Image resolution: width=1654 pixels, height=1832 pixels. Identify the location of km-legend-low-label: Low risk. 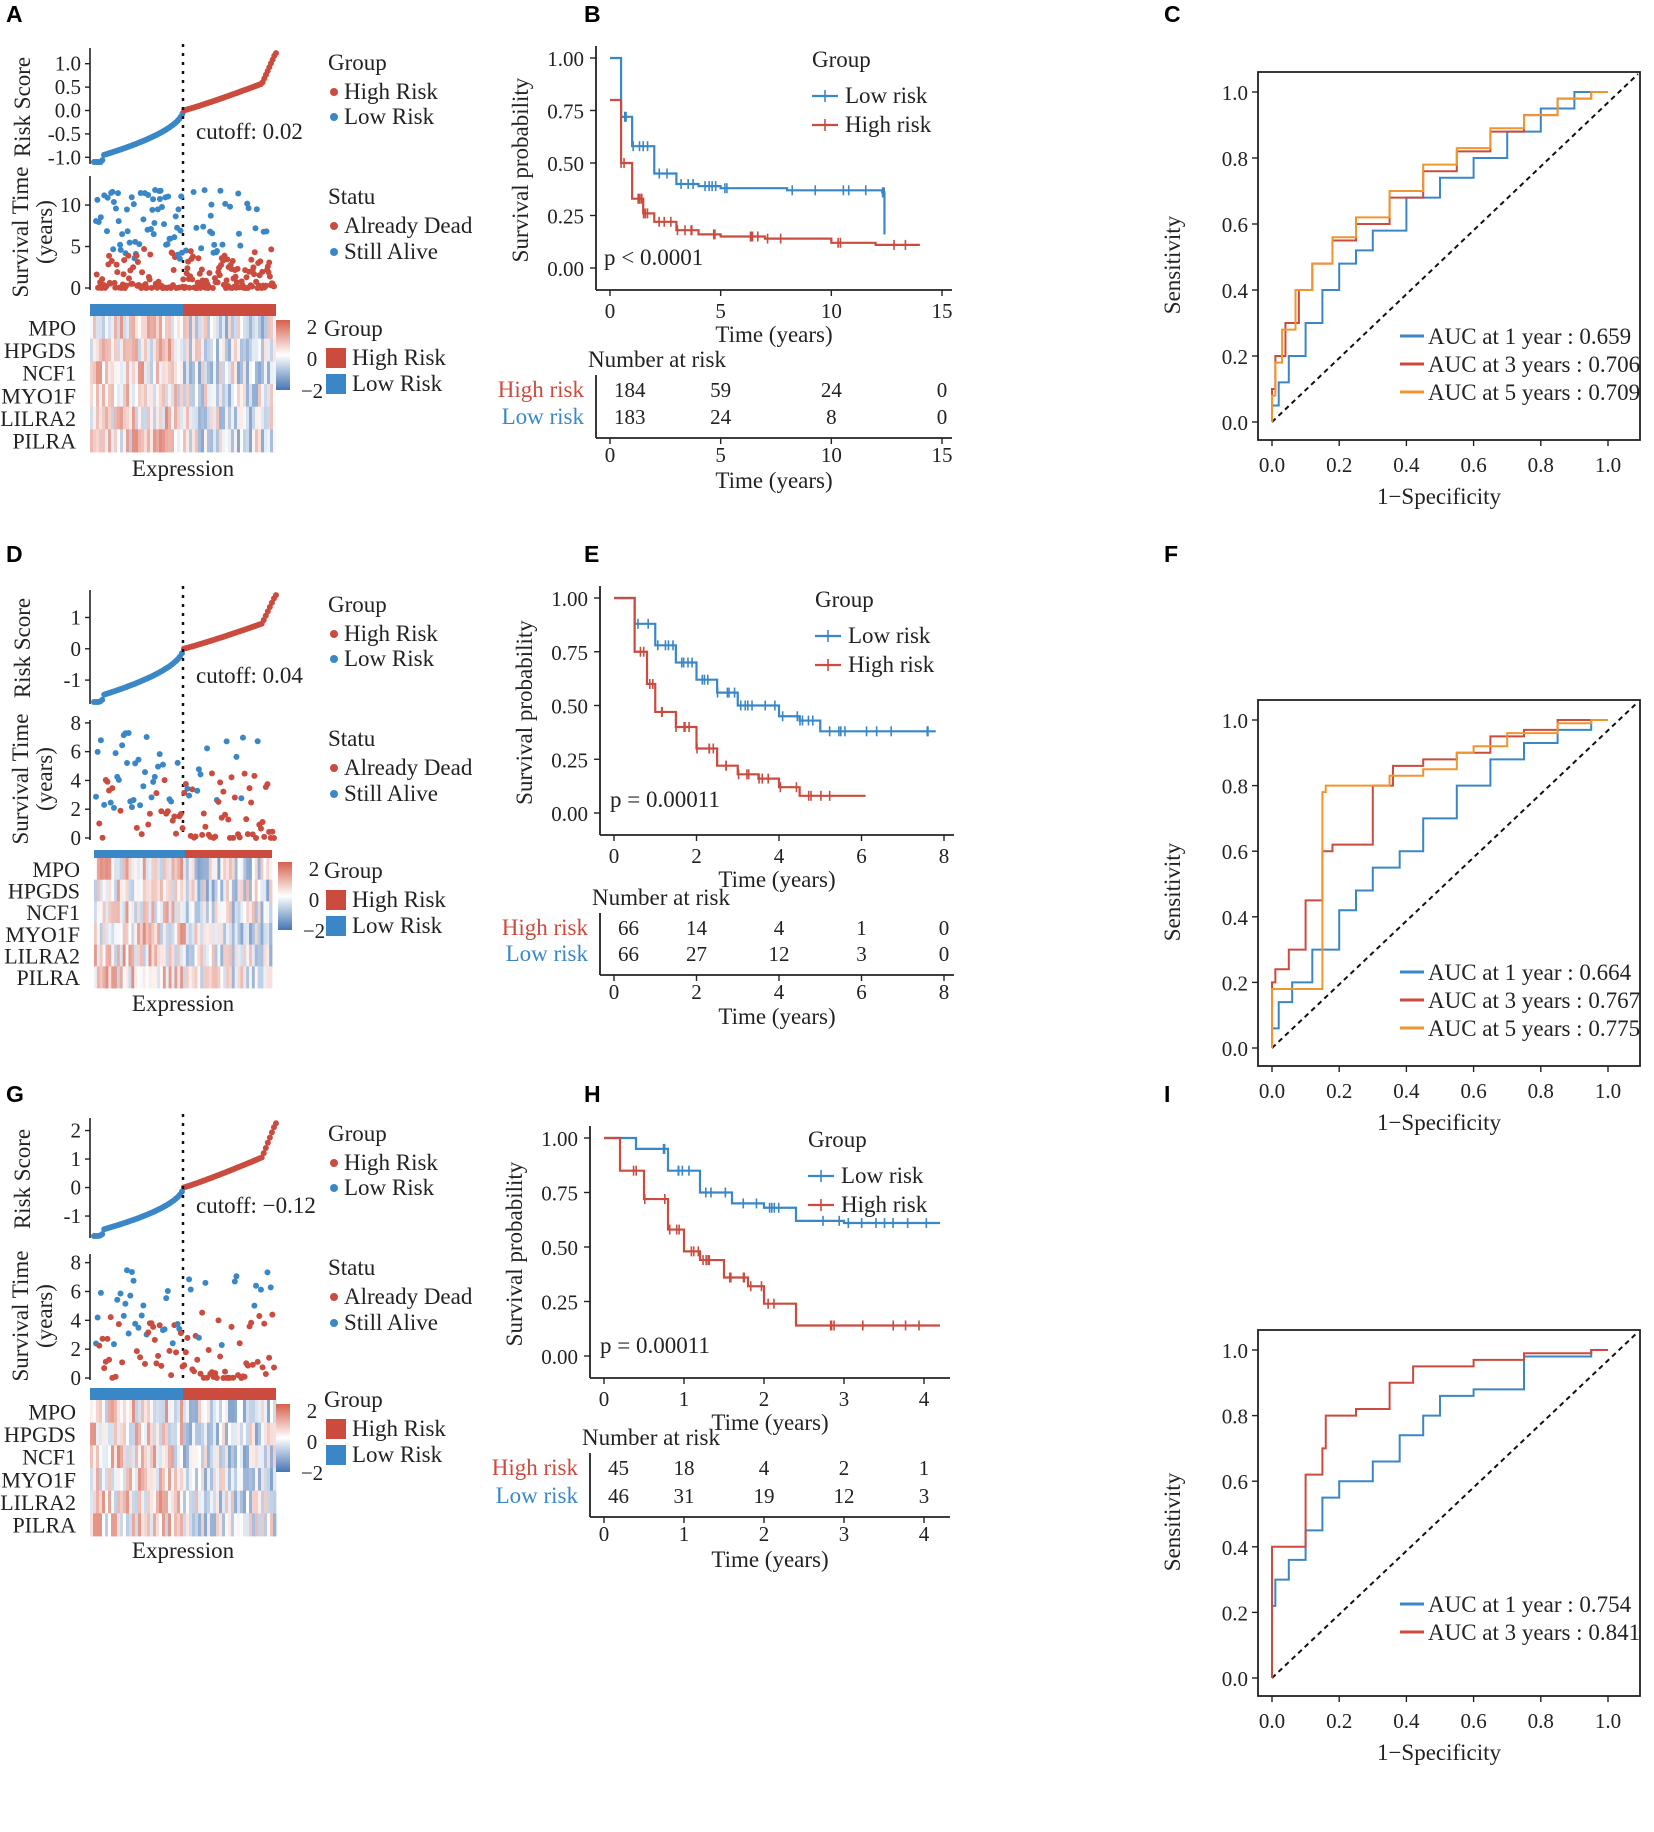
(886, 95).